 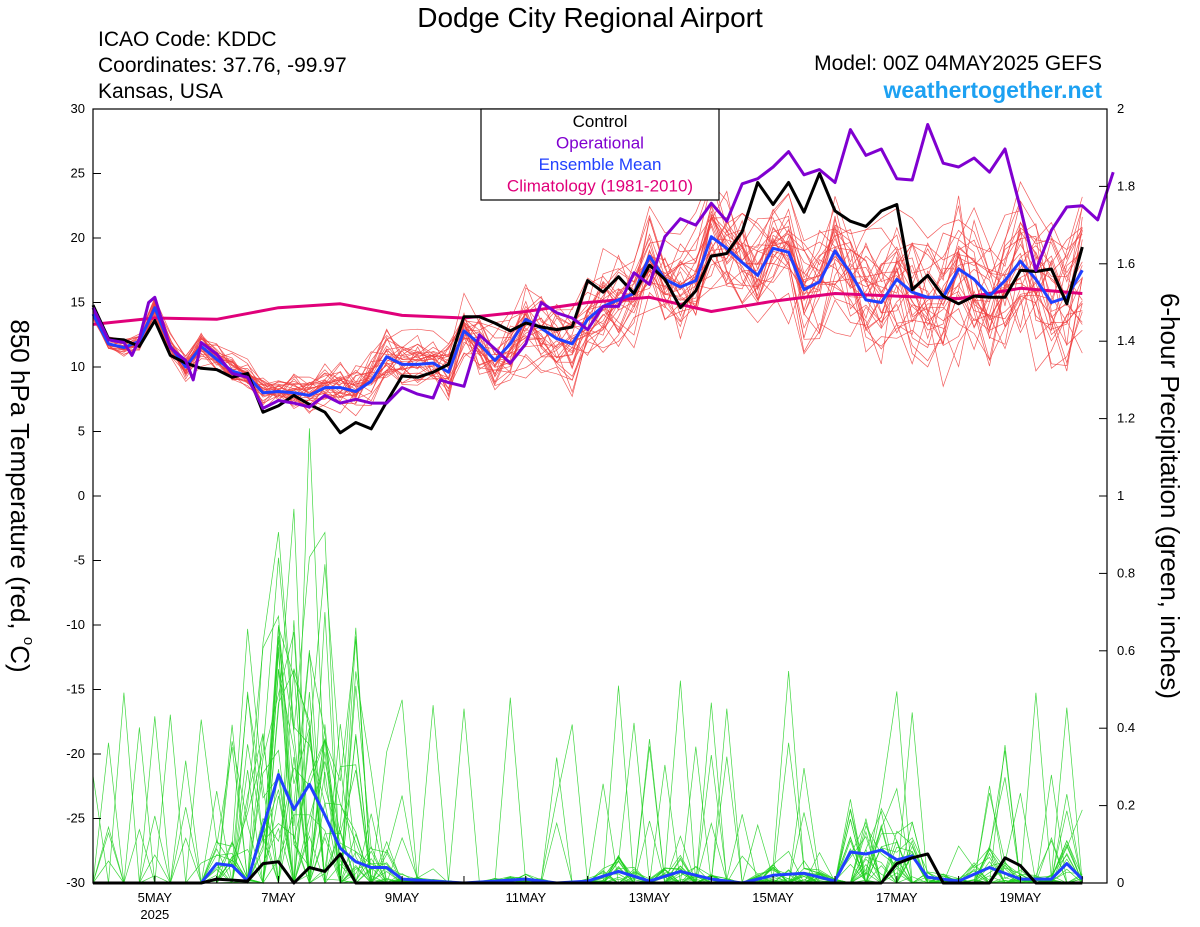 I want to click on x-tick-label: 17MAY, so click(x=897, y=897).